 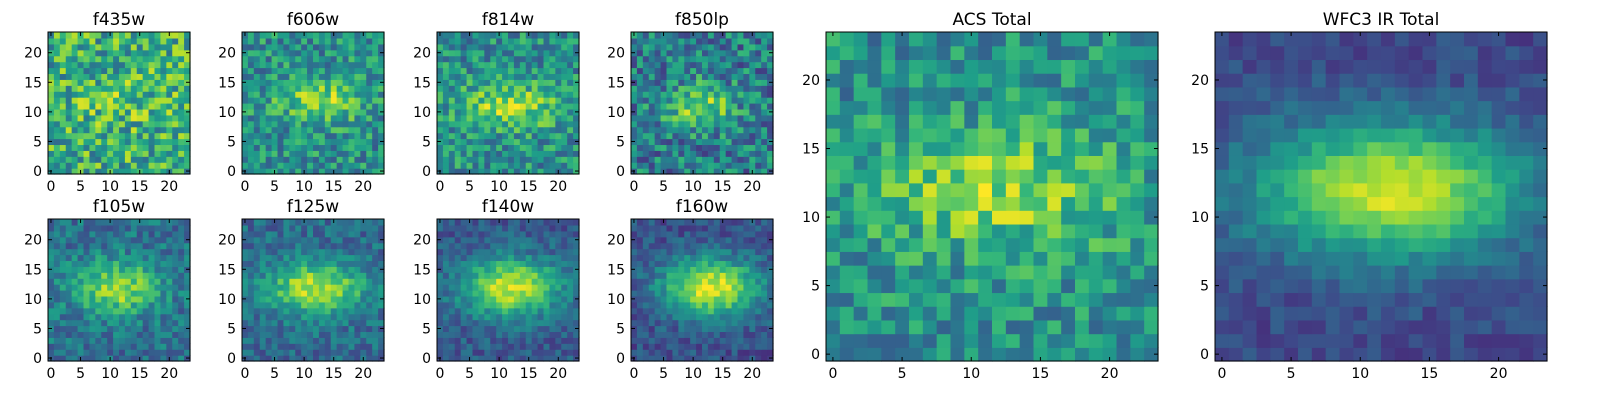 What do you see at coordinates (140, 187) in the screenshot?
I see `x-tick-label: 15` at bounding box center [140, 187].